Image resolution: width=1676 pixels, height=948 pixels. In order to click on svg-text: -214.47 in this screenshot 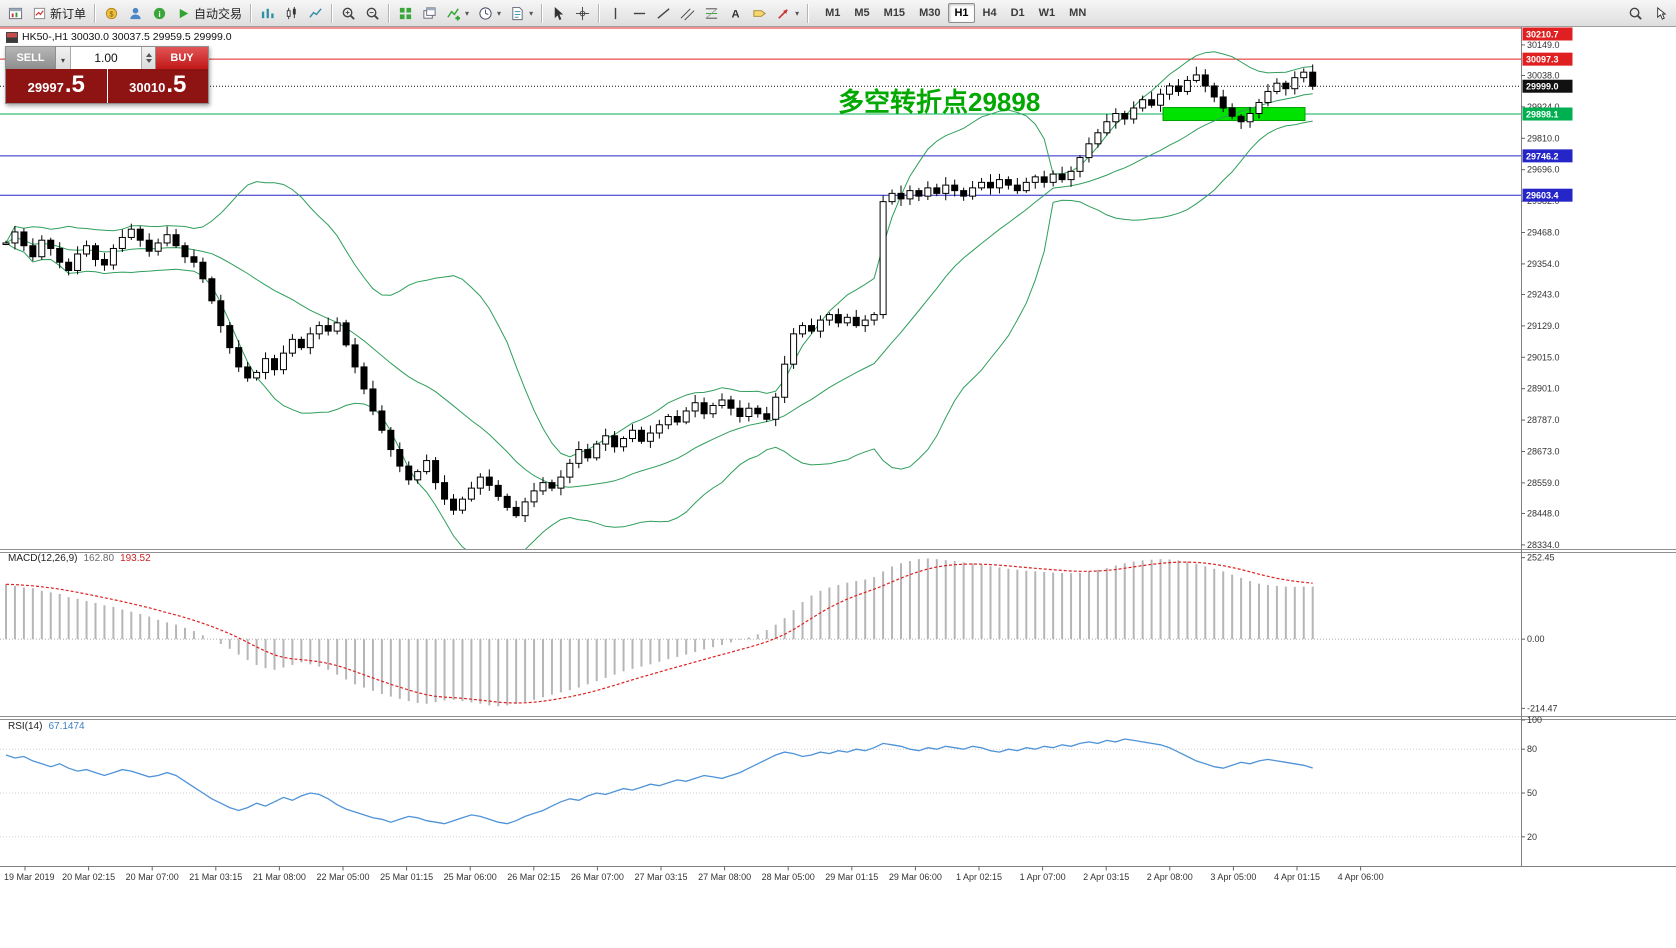, I will do `click(1542, 708)`.